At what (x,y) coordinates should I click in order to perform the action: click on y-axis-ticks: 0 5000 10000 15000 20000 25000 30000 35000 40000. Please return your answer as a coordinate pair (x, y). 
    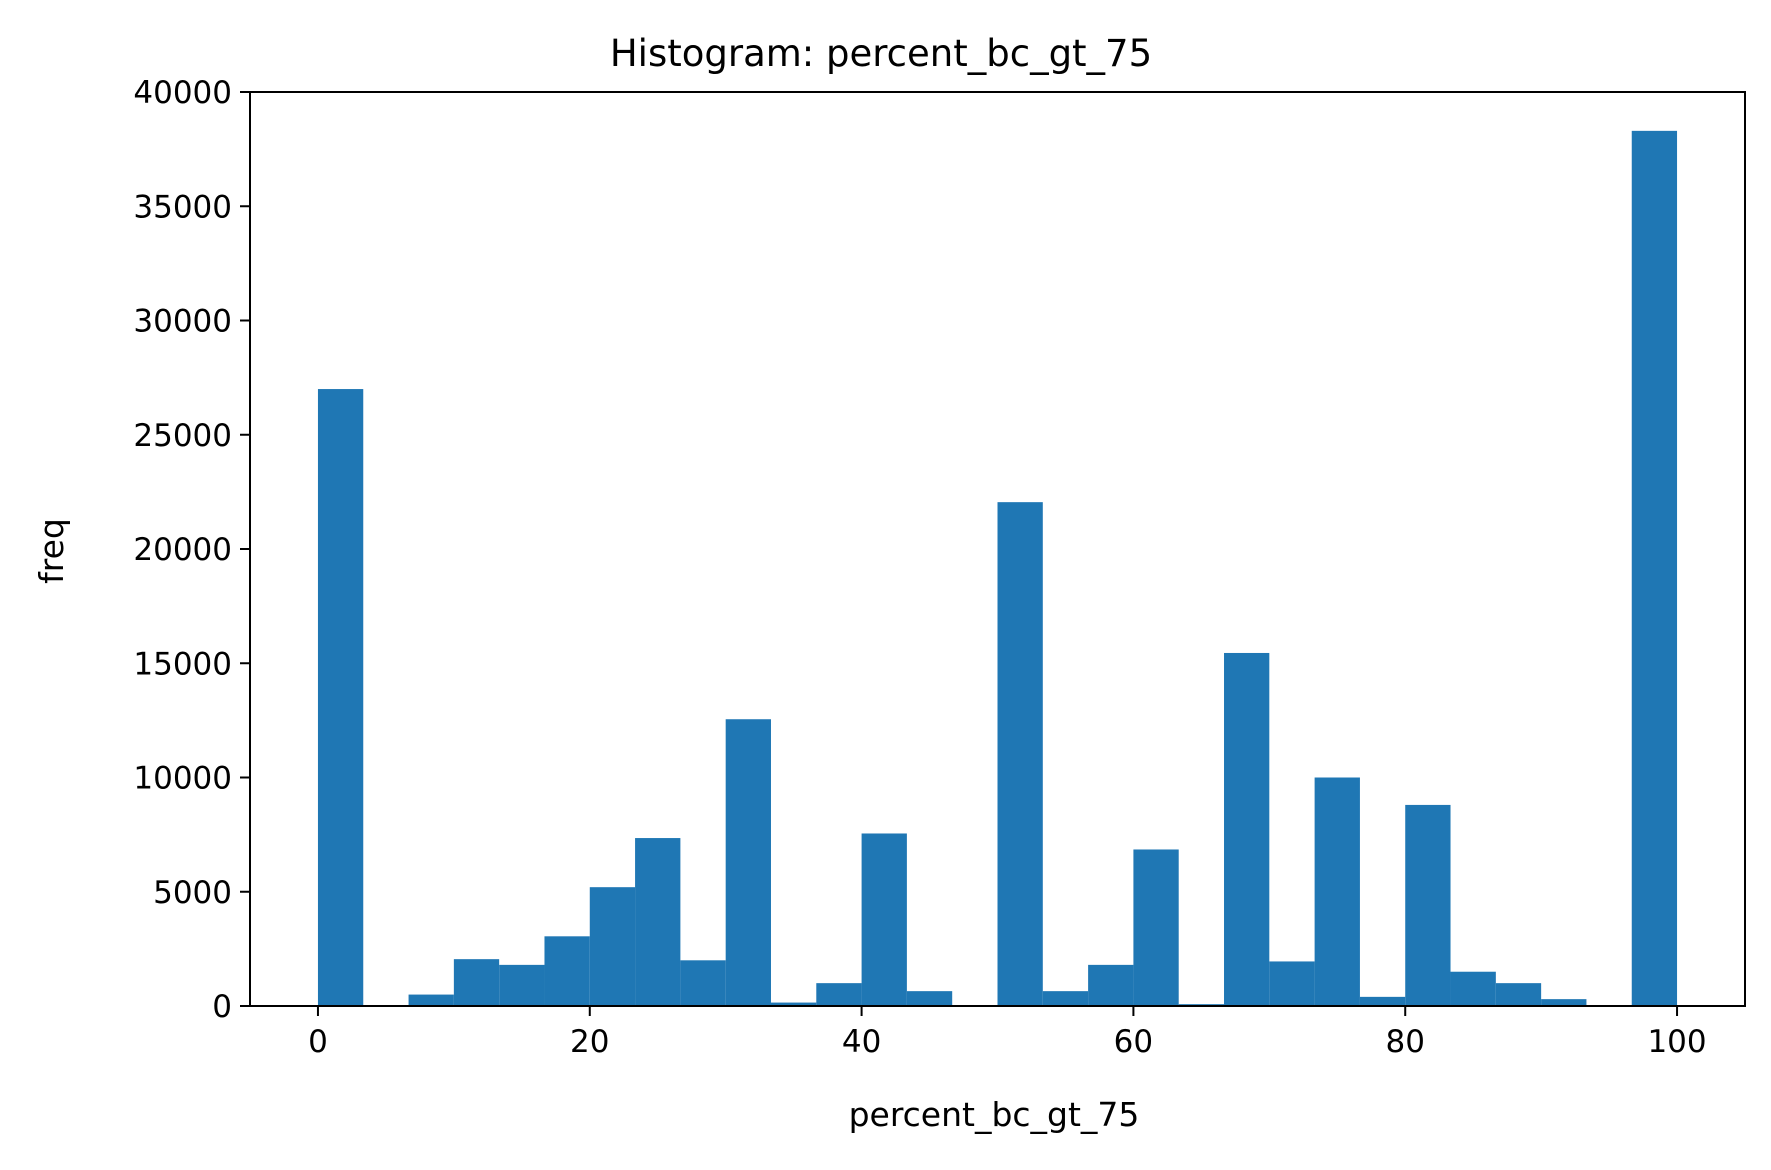
    Looking at the image, I should click on (191, 550).